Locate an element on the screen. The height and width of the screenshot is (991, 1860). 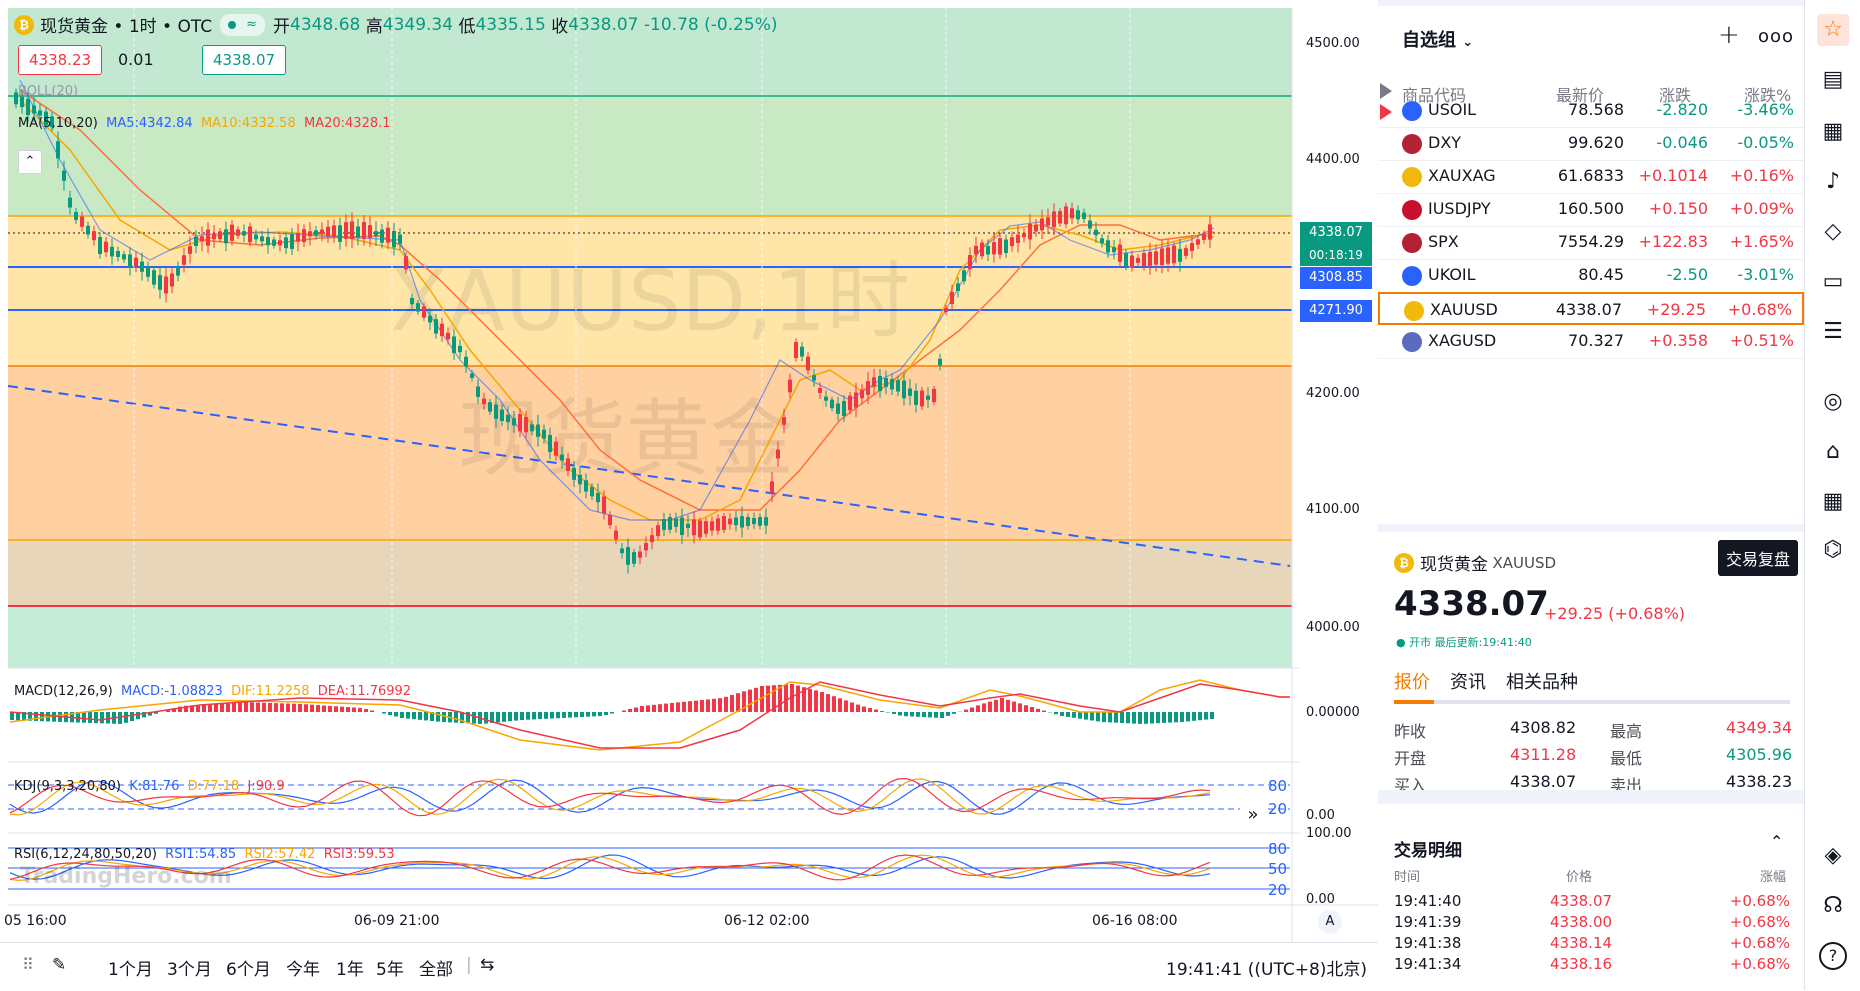
target-icon: ◎ is located at coordinates (1833, 402).